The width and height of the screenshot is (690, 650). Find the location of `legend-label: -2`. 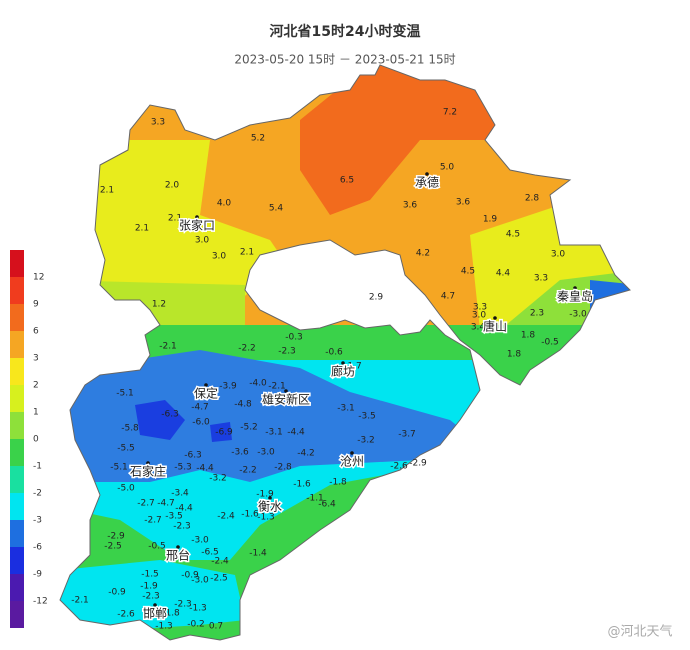

legend-label: -2 is located at coordinates (37, 494).